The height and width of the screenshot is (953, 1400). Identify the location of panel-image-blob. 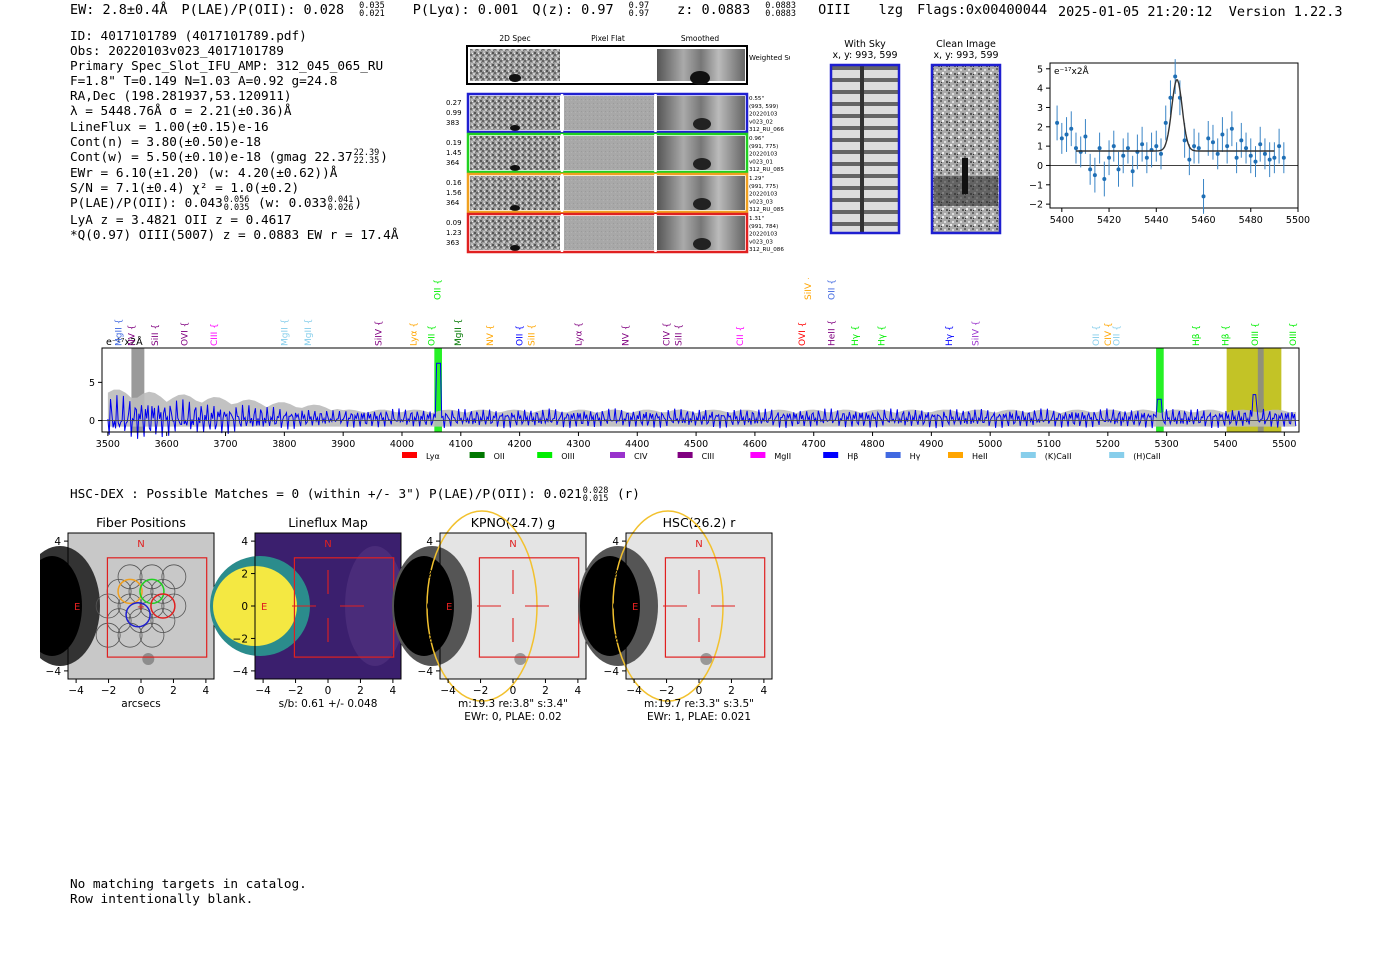
(61, 606).